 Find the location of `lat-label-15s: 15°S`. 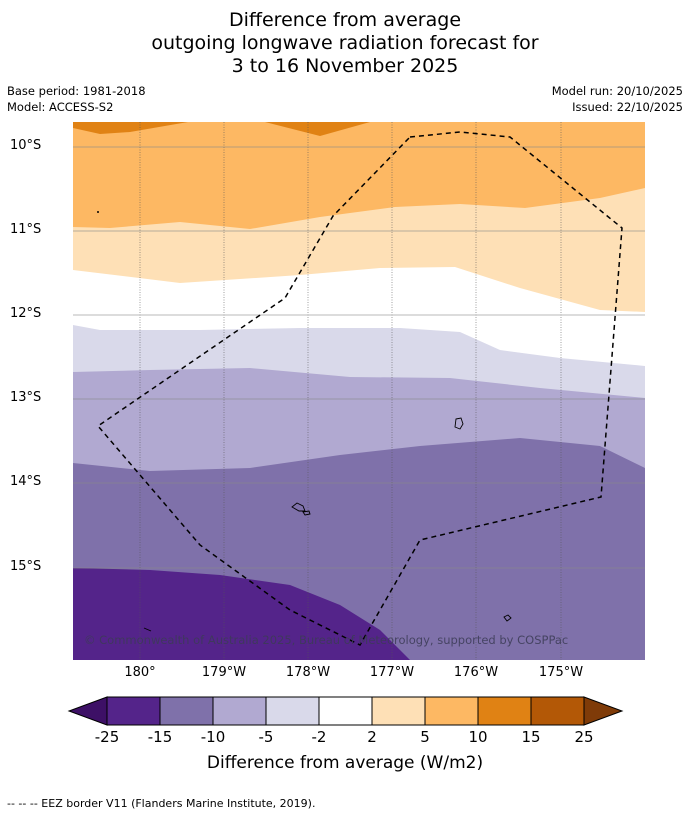

lat-label-15s: 15°S is located at coordinates (26, 566).